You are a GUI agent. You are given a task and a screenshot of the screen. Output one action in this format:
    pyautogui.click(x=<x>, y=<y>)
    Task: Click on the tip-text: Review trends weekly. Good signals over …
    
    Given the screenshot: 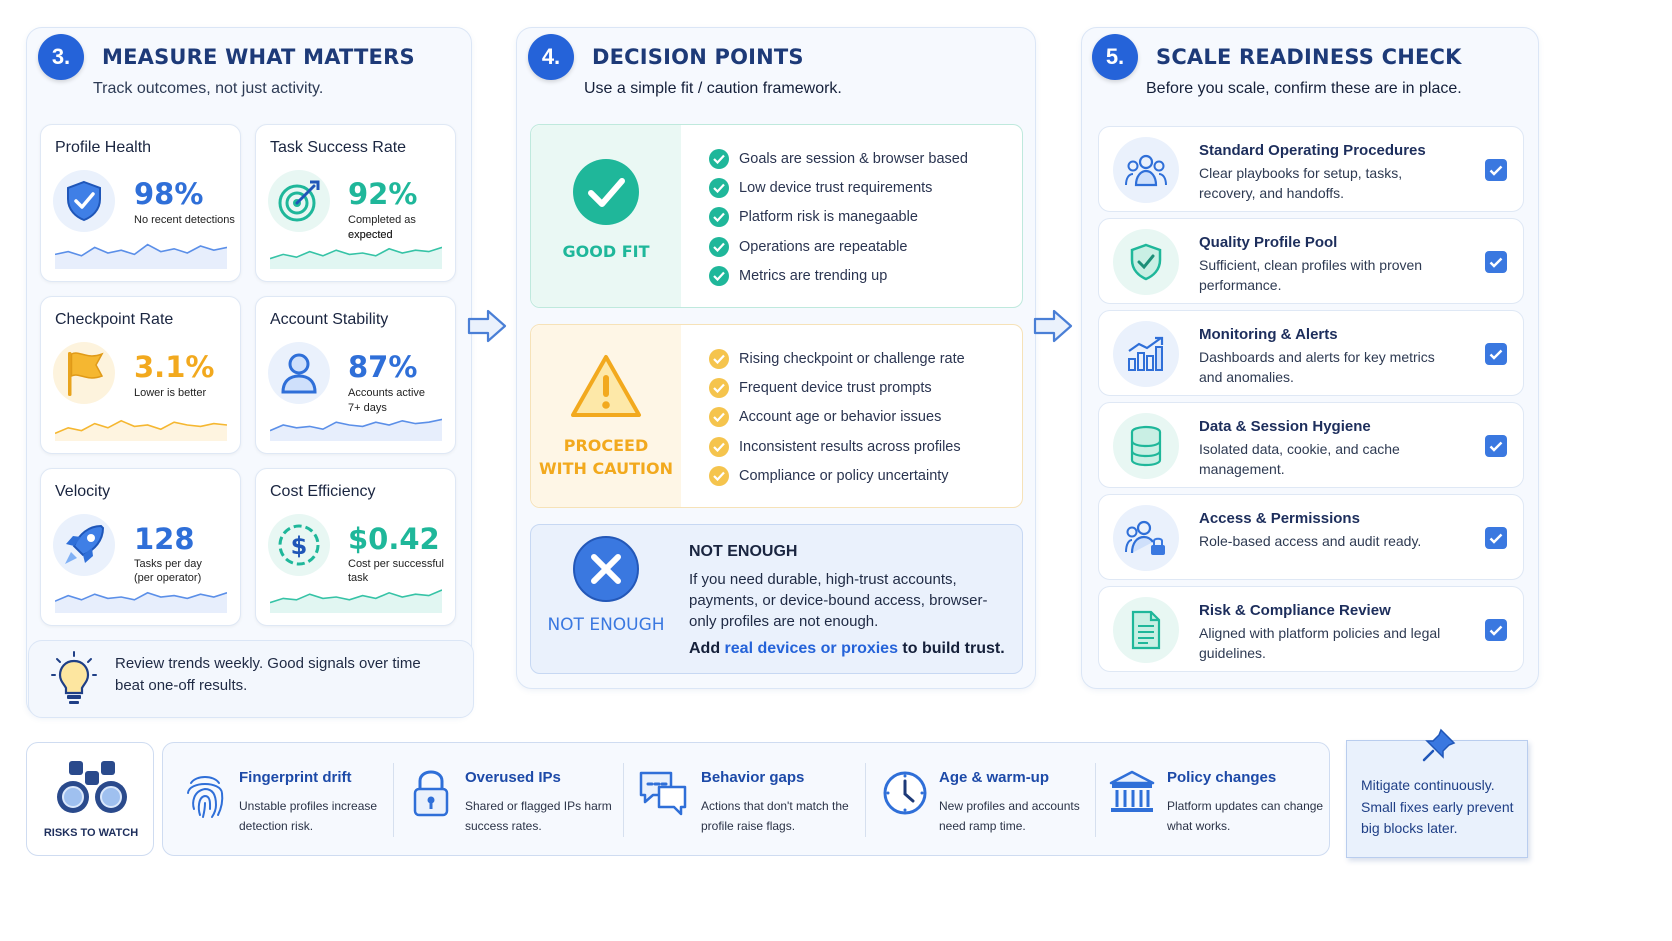 What is the action you would take?
    pyautogui.click(x=268, y=674)
    